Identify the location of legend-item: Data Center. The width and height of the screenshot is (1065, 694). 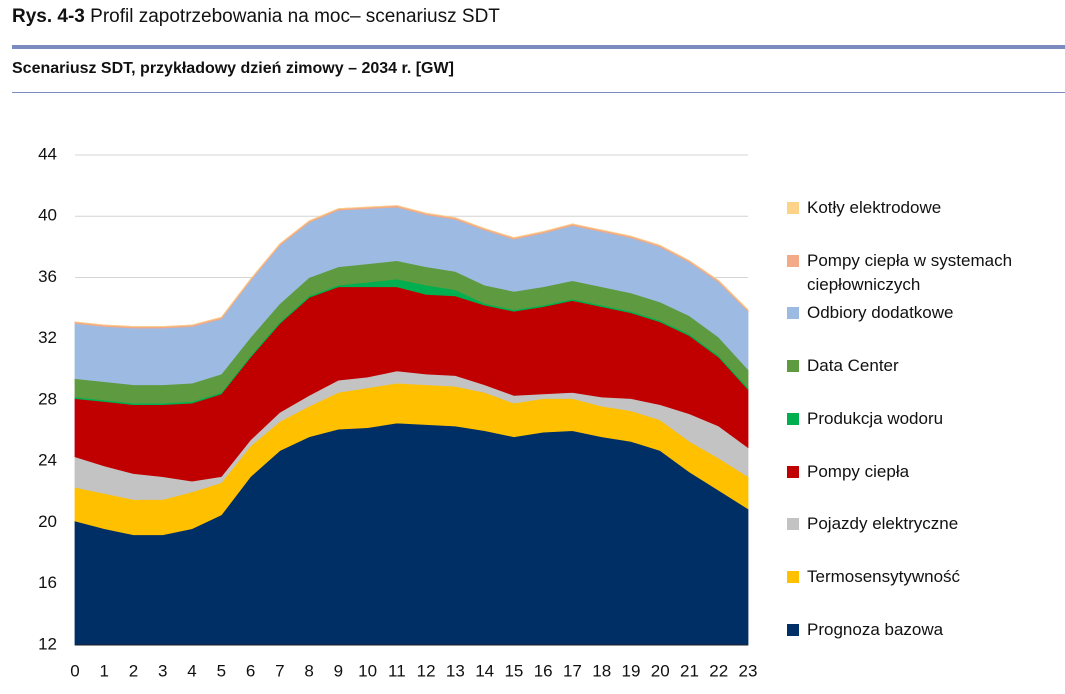
(912, 366).